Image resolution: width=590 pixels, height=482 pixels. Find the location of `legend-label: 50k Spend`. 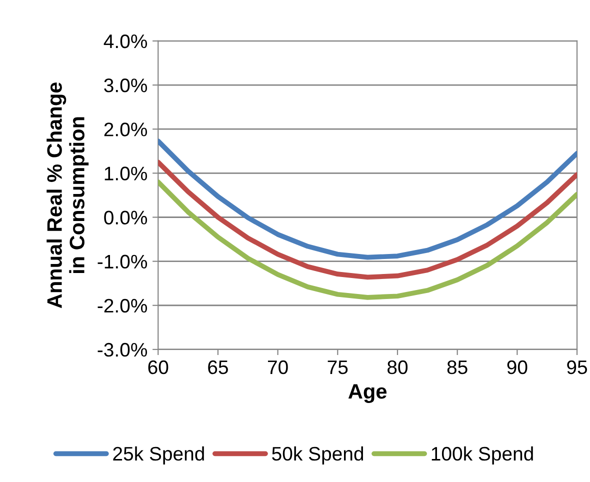

legend-label: 50k Spend is located at coordinates (318, 455).